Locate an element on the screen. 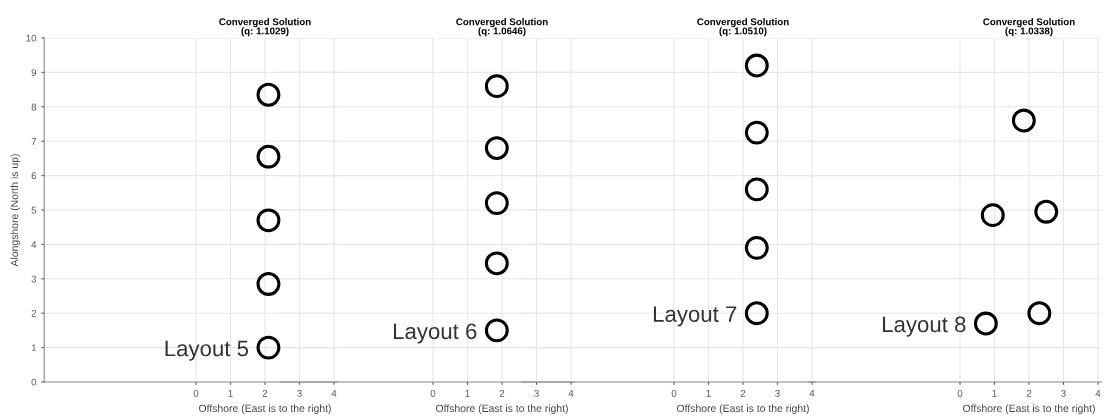 Image resolution: width=1104 pixels, height=418 pixels. chart-title: Converged Solution (q: 1.0510) is located at coordinates (743, 27).